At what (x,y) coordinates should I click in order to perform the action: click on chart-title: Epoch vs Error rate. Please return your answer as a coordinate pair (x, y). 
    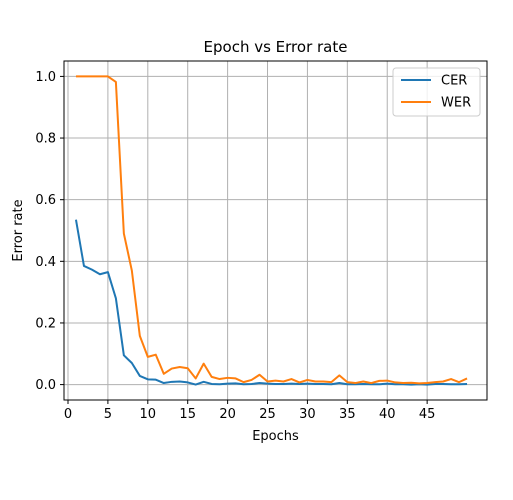
    Looking at the image, I should click on (276, 47).